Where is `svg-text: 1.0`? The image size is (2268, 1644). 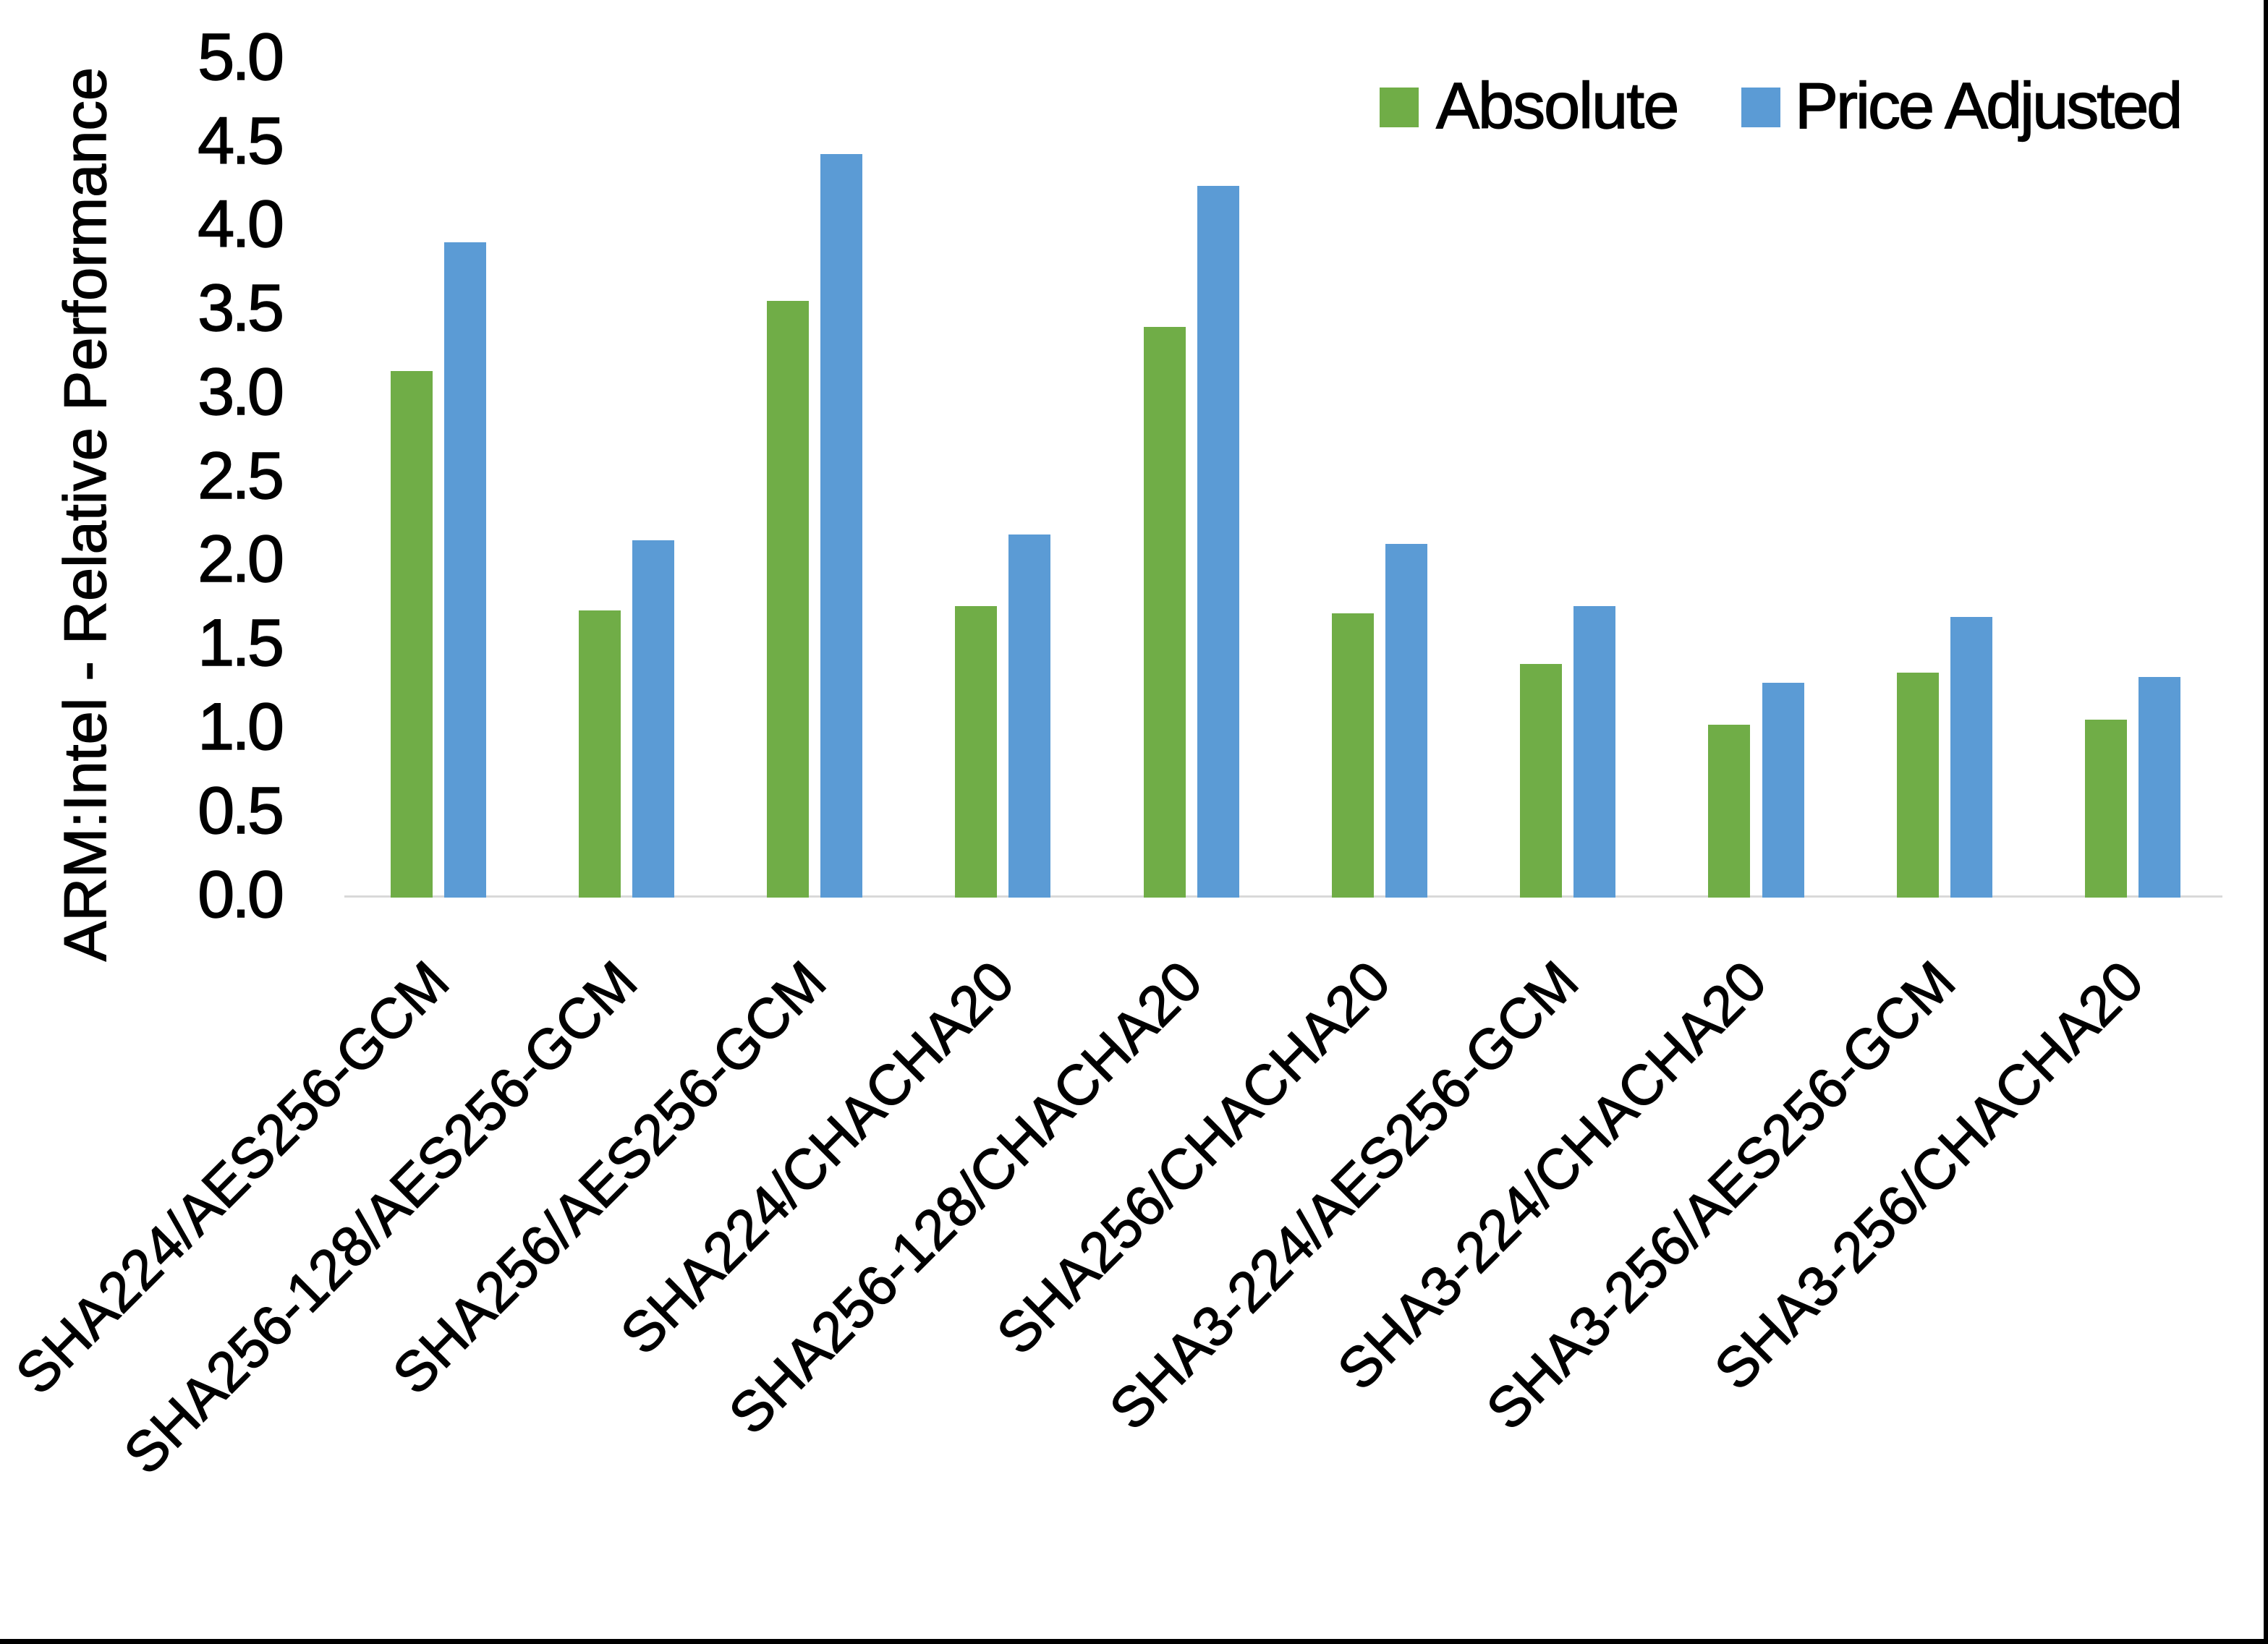 svg-text: 1.0 is located at coordinates (240, 727).